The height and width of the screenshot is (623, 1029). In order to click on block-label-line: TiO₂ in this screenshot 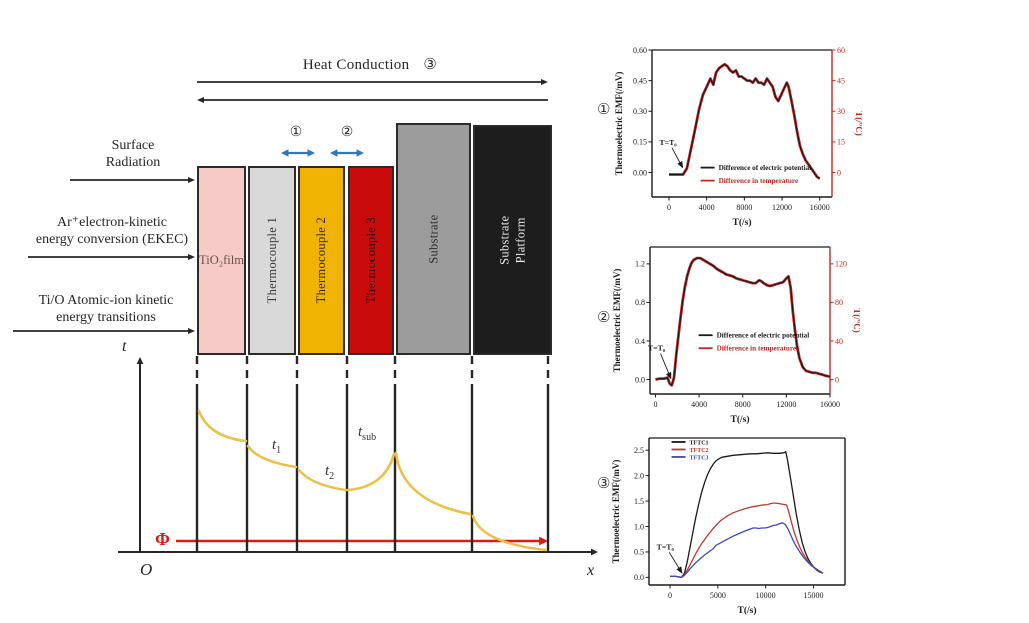, I will do `click(211, 259)`.